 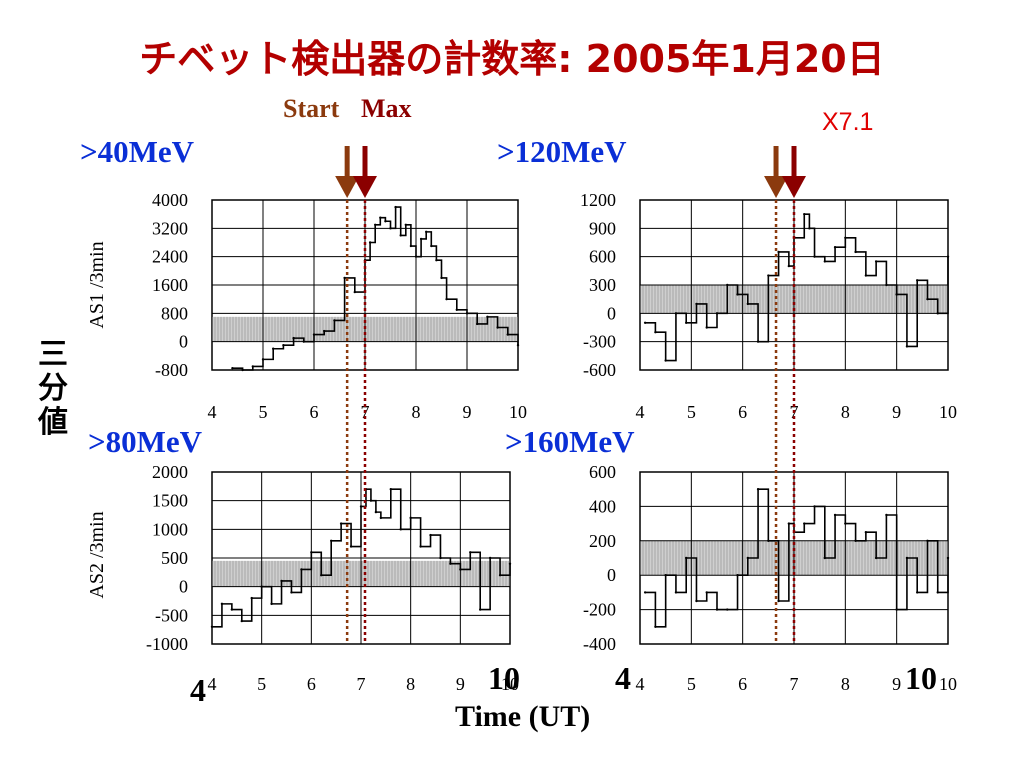 I want to click on y-tick-label: 2400, so click(x=170, y=257).